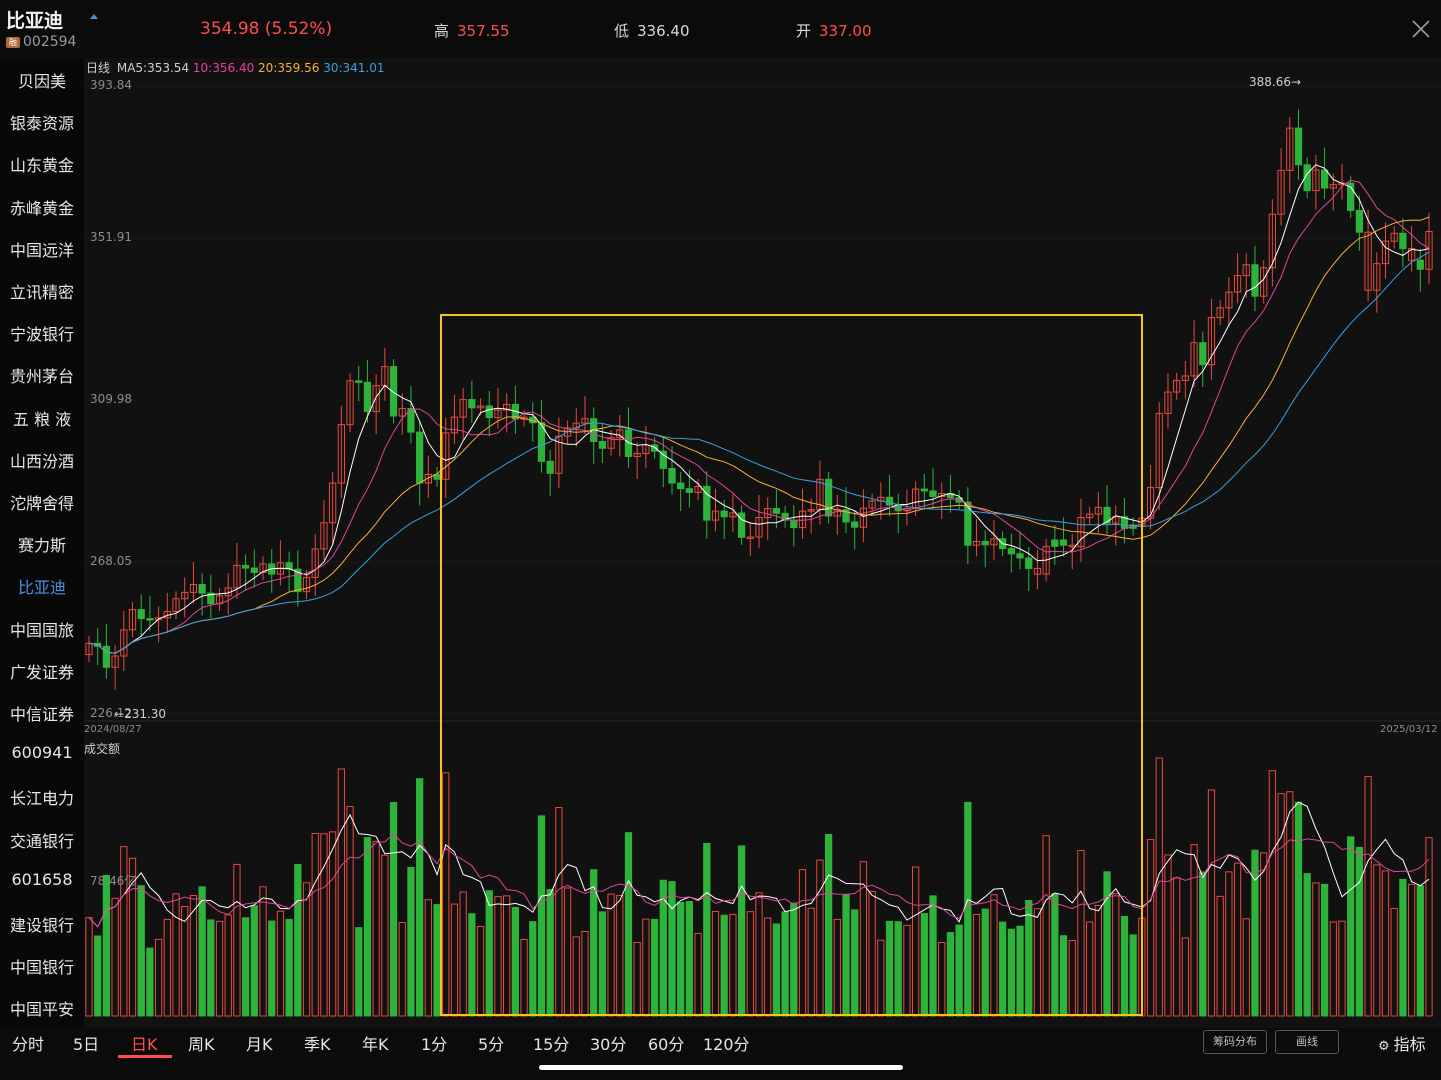  Describe the element at coordinates (28, 1044) in the screenshot. I see `period-tab: 分时` at that location.